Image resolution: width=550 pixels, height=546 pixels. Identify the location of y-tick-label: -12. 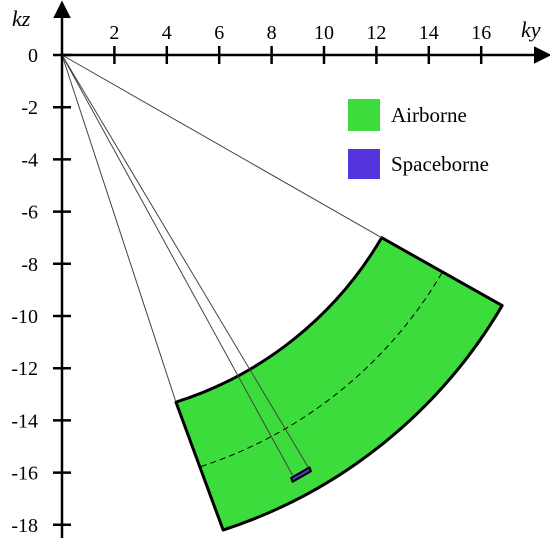
(24, 369).